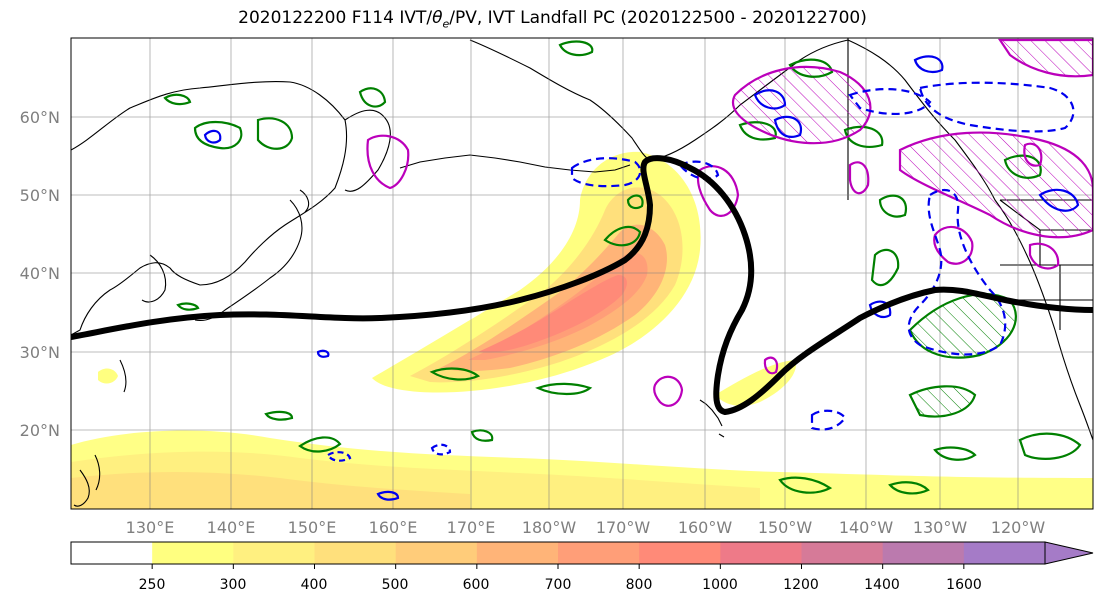 This screenshot has width=1105, height=603. I want to click on latitude-labels: 60°N 50°N 40°N 30°N 20°N, so click(40, 274).